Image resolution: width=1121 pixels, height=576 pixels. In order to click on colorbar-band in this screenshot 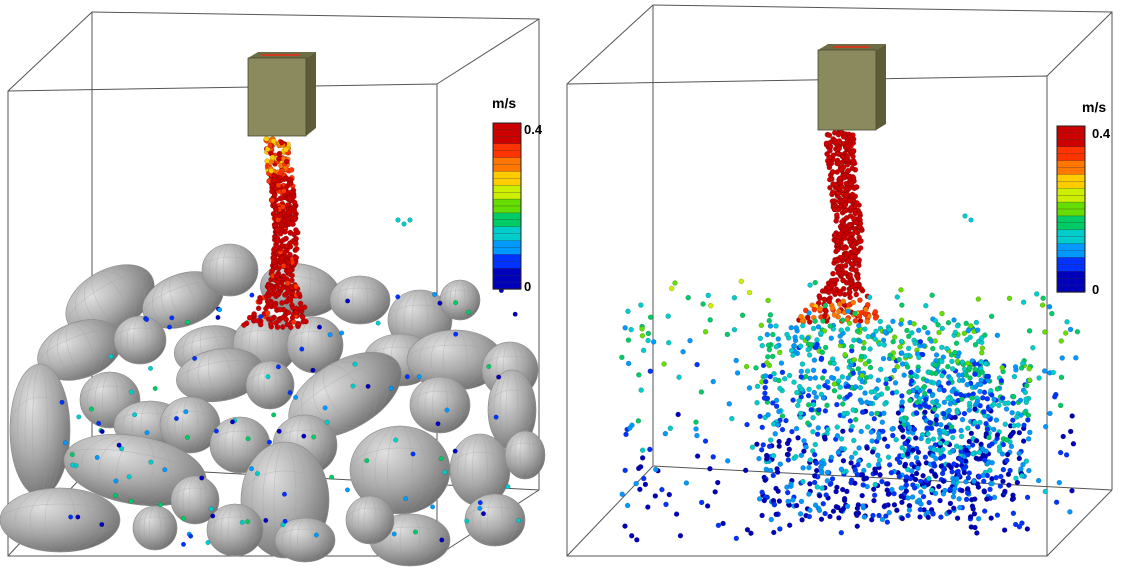, I will do `click(507, 168)`.